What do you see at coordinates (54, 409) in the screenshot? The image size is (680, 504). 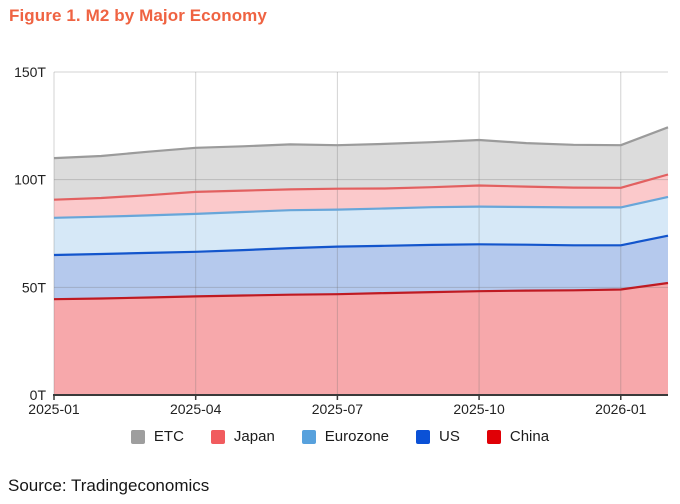 I see `x-tick-label-2025-01: 2025-01` at bounding box center [54, 409].